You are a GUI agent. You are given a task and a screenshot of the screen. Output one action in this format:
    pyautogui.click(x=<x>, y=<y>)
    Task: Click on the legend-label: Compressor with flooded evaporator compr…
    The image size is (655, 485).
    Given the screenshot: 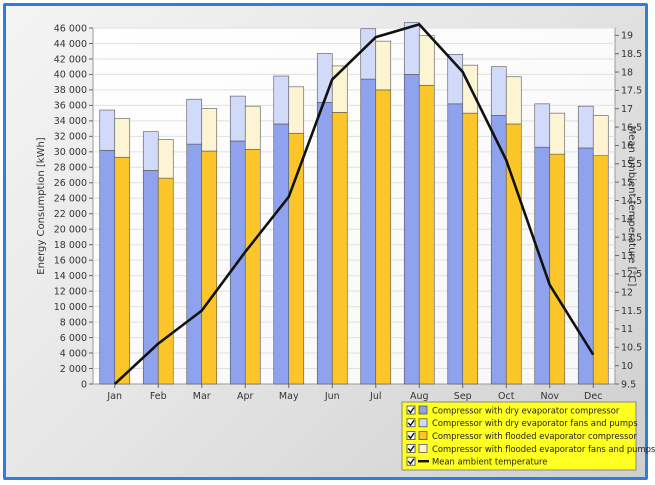 What is the action you would take?
    pyautogui.click(x=534, y=436)
    